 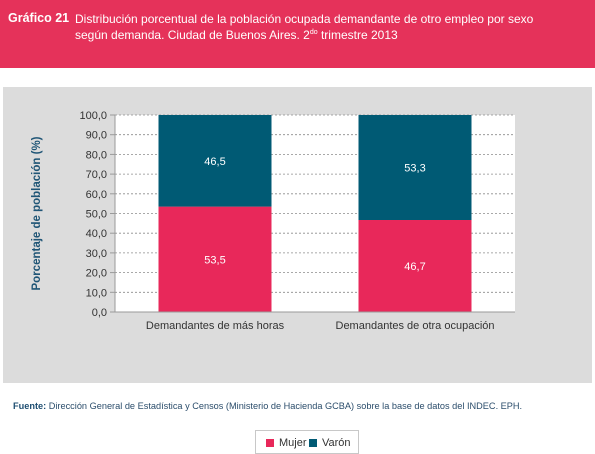 I want to click on y-tick-label: 90,0, so click(x=96, y=136).